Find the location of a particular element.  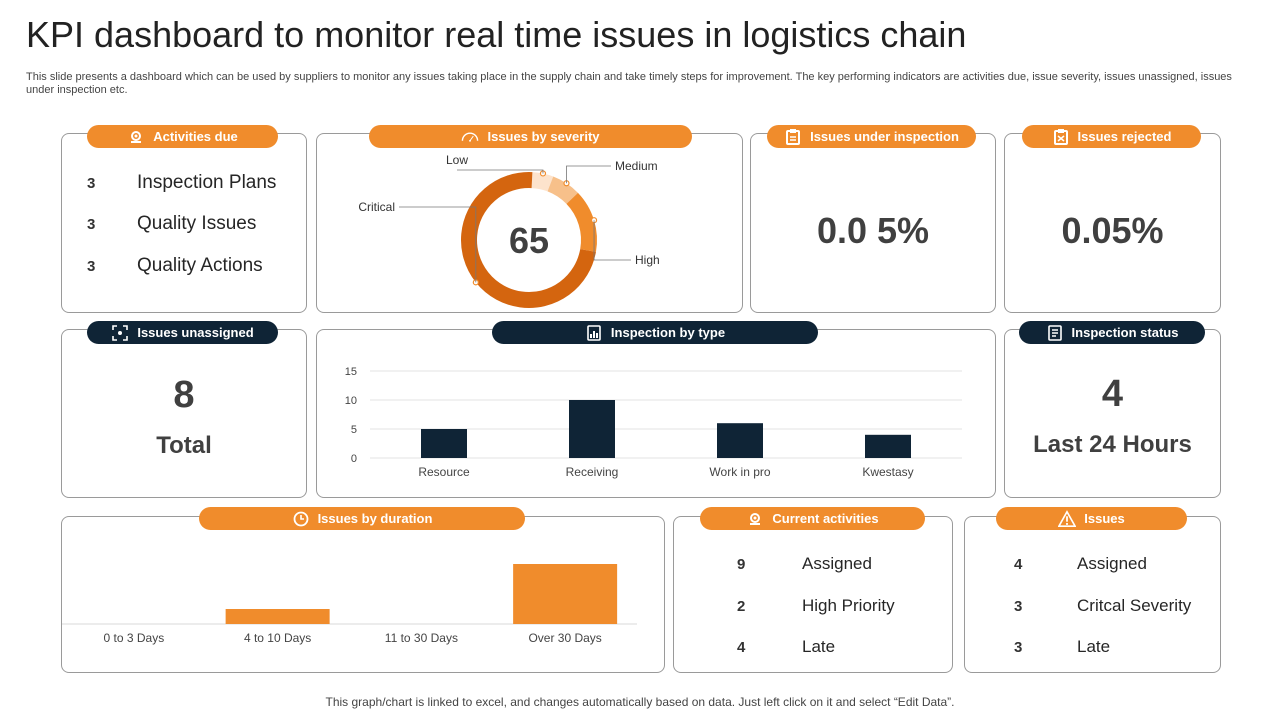

issues-title: Issues is located at coordinates (1104, 518).